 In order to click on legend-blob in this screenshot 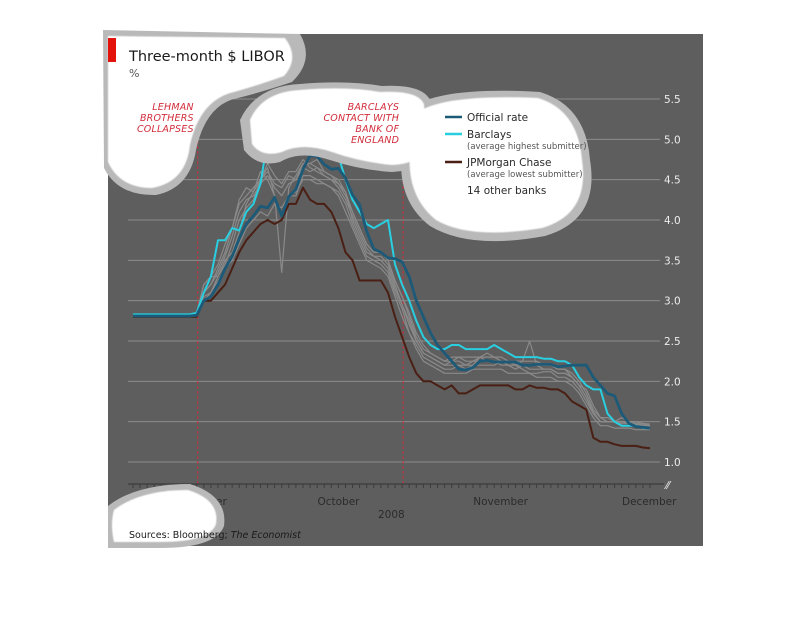, I will do `click(496, 165)`.